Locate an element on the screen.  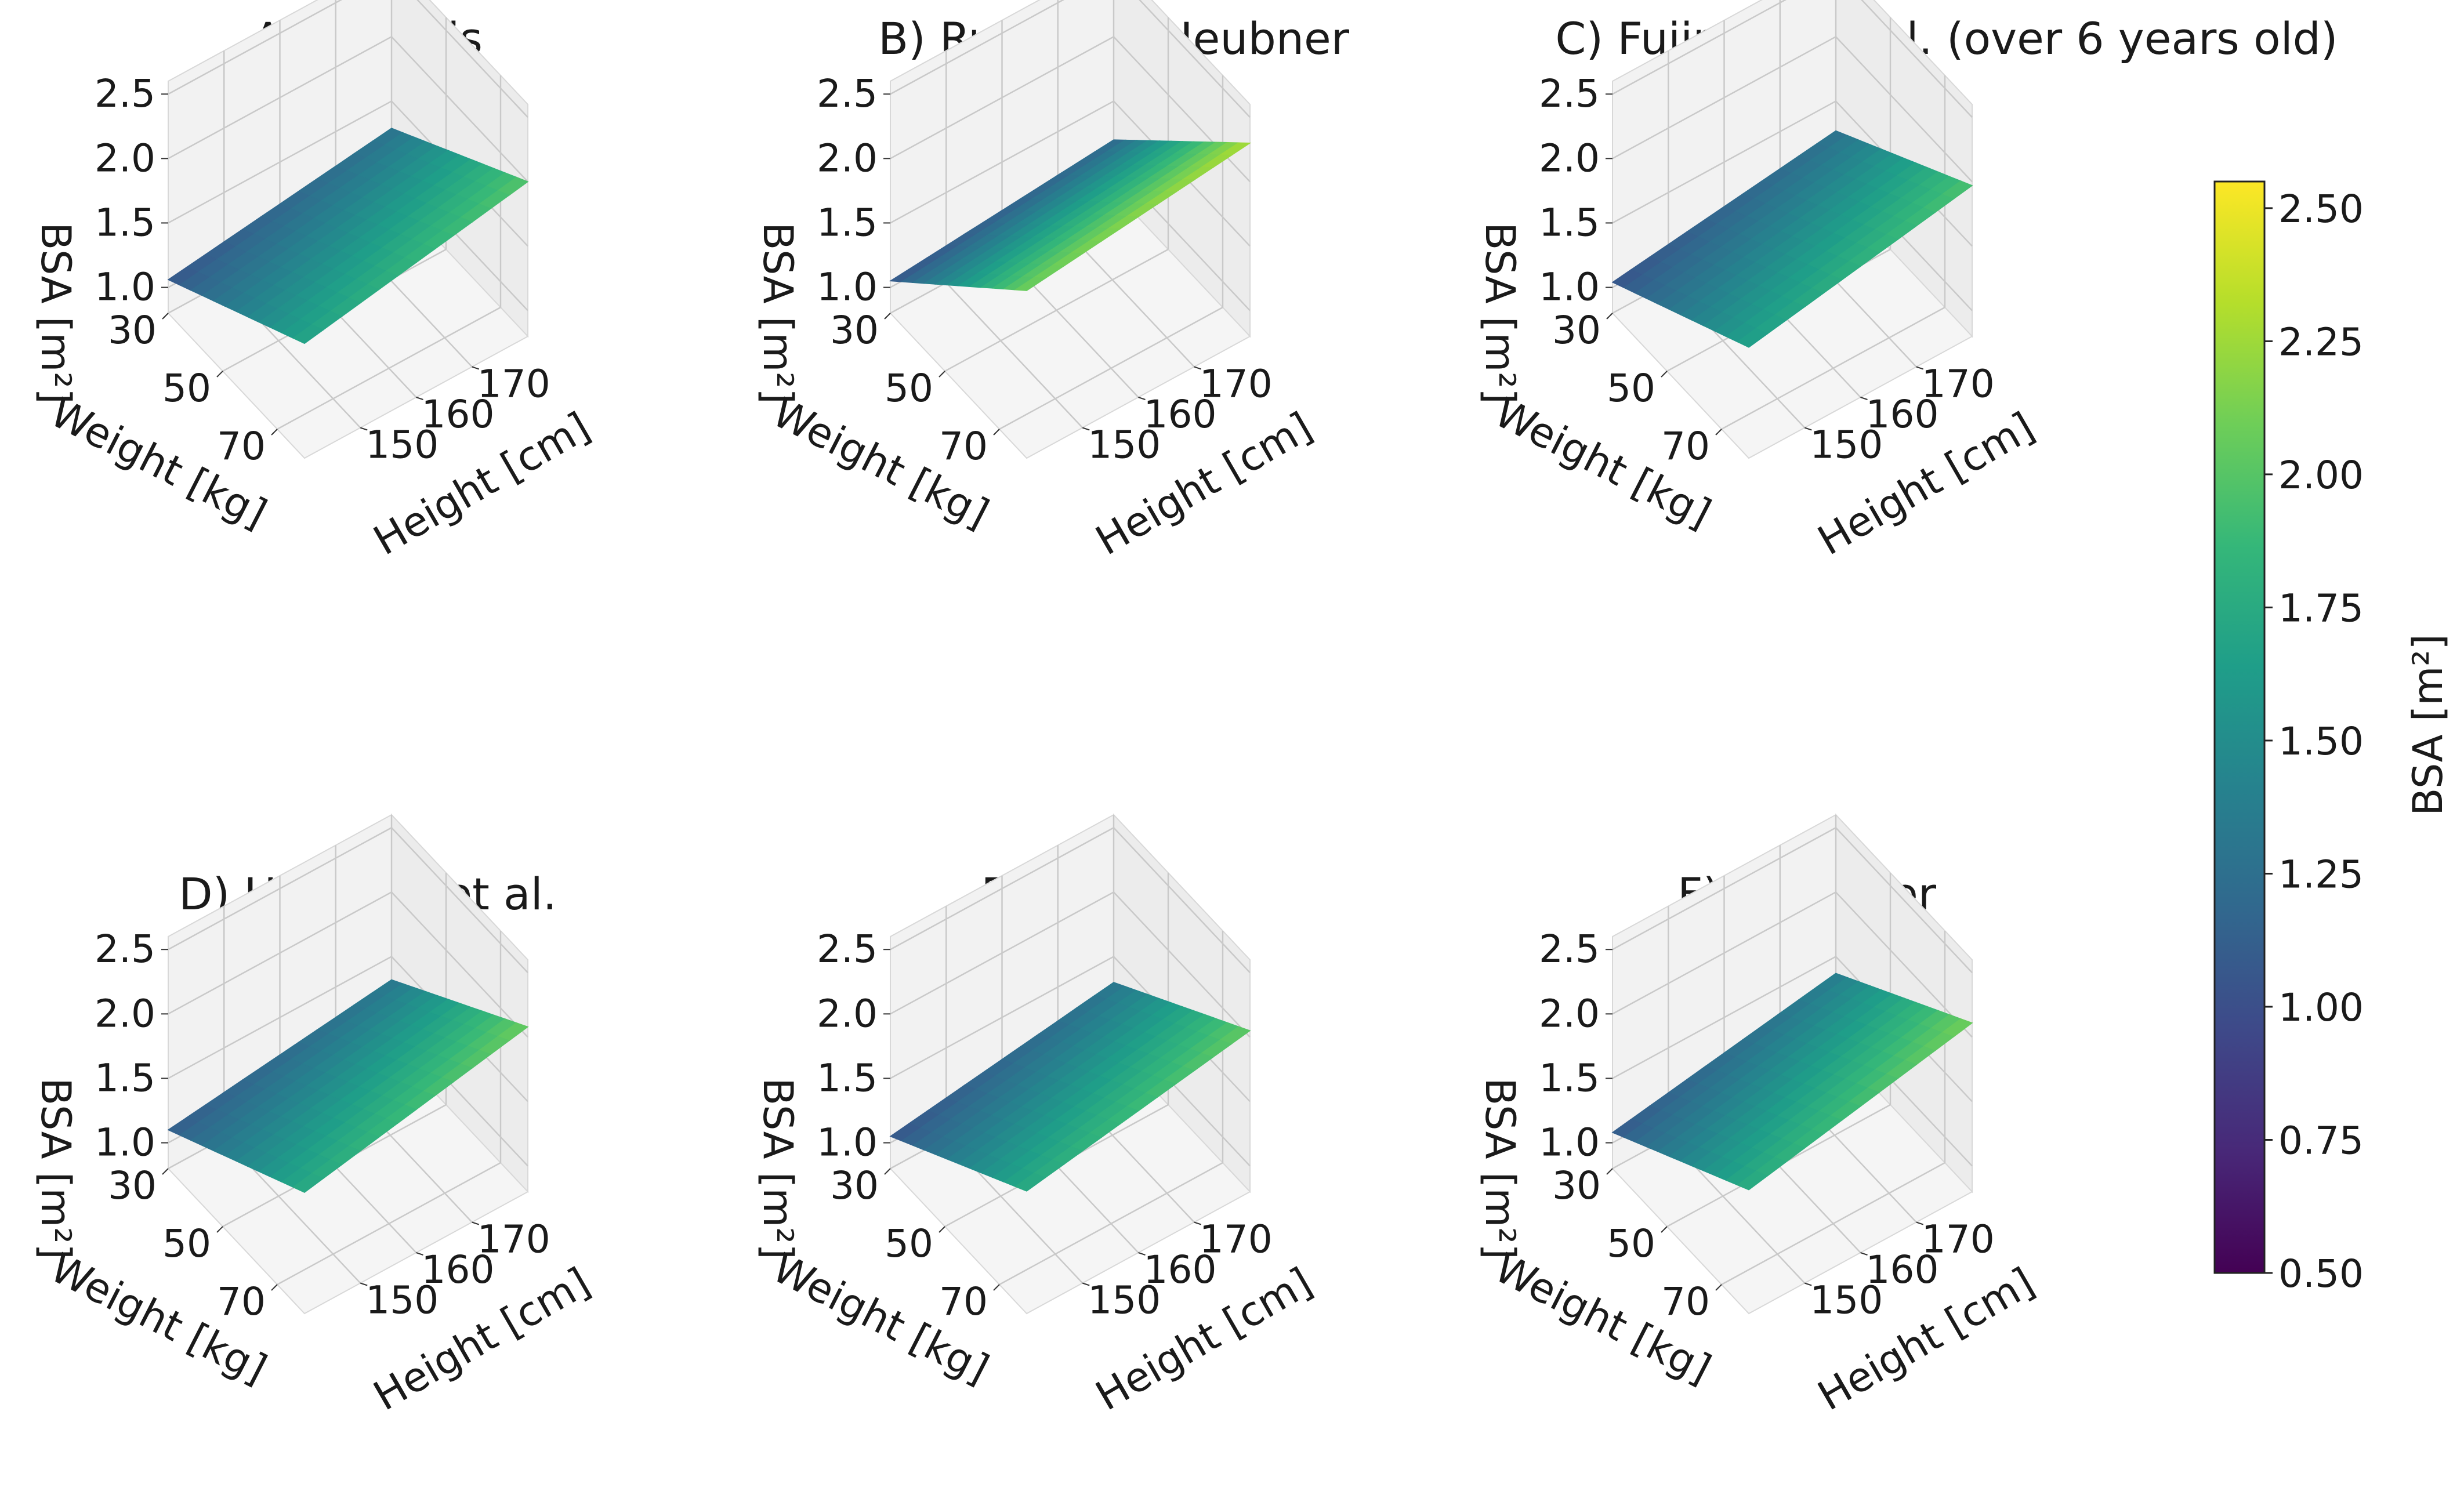
colorbar-tick-label: 2.00 is located at coordinates (2321, 475).